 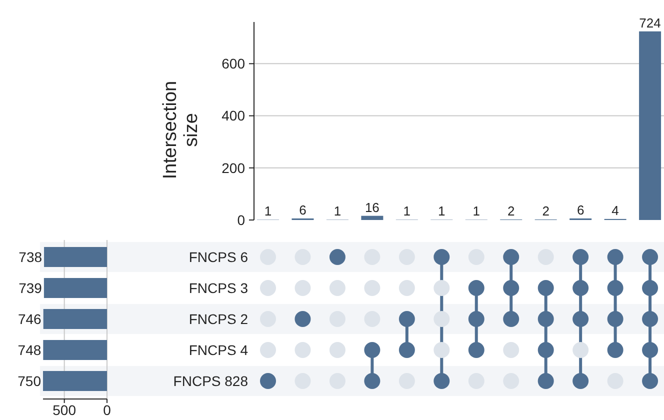 I want to click on data-label: 4, so click(x=615, y=210).